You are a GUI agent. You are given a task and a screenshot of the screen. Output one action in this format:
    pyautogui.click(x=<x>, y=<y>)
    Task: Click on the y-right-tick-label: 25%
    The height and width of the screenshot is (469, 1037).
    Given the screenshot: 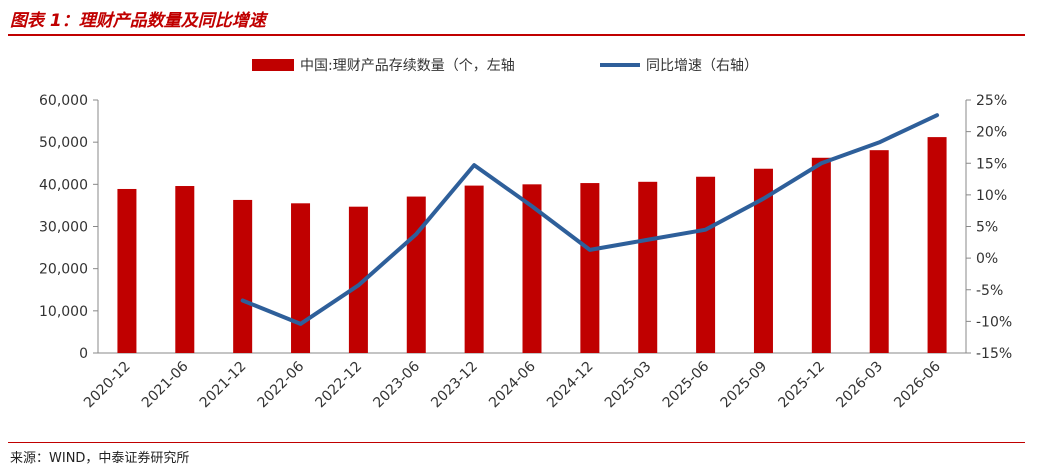 What is the action you would take?
    pyautogui.click(x=991, y=101)
    